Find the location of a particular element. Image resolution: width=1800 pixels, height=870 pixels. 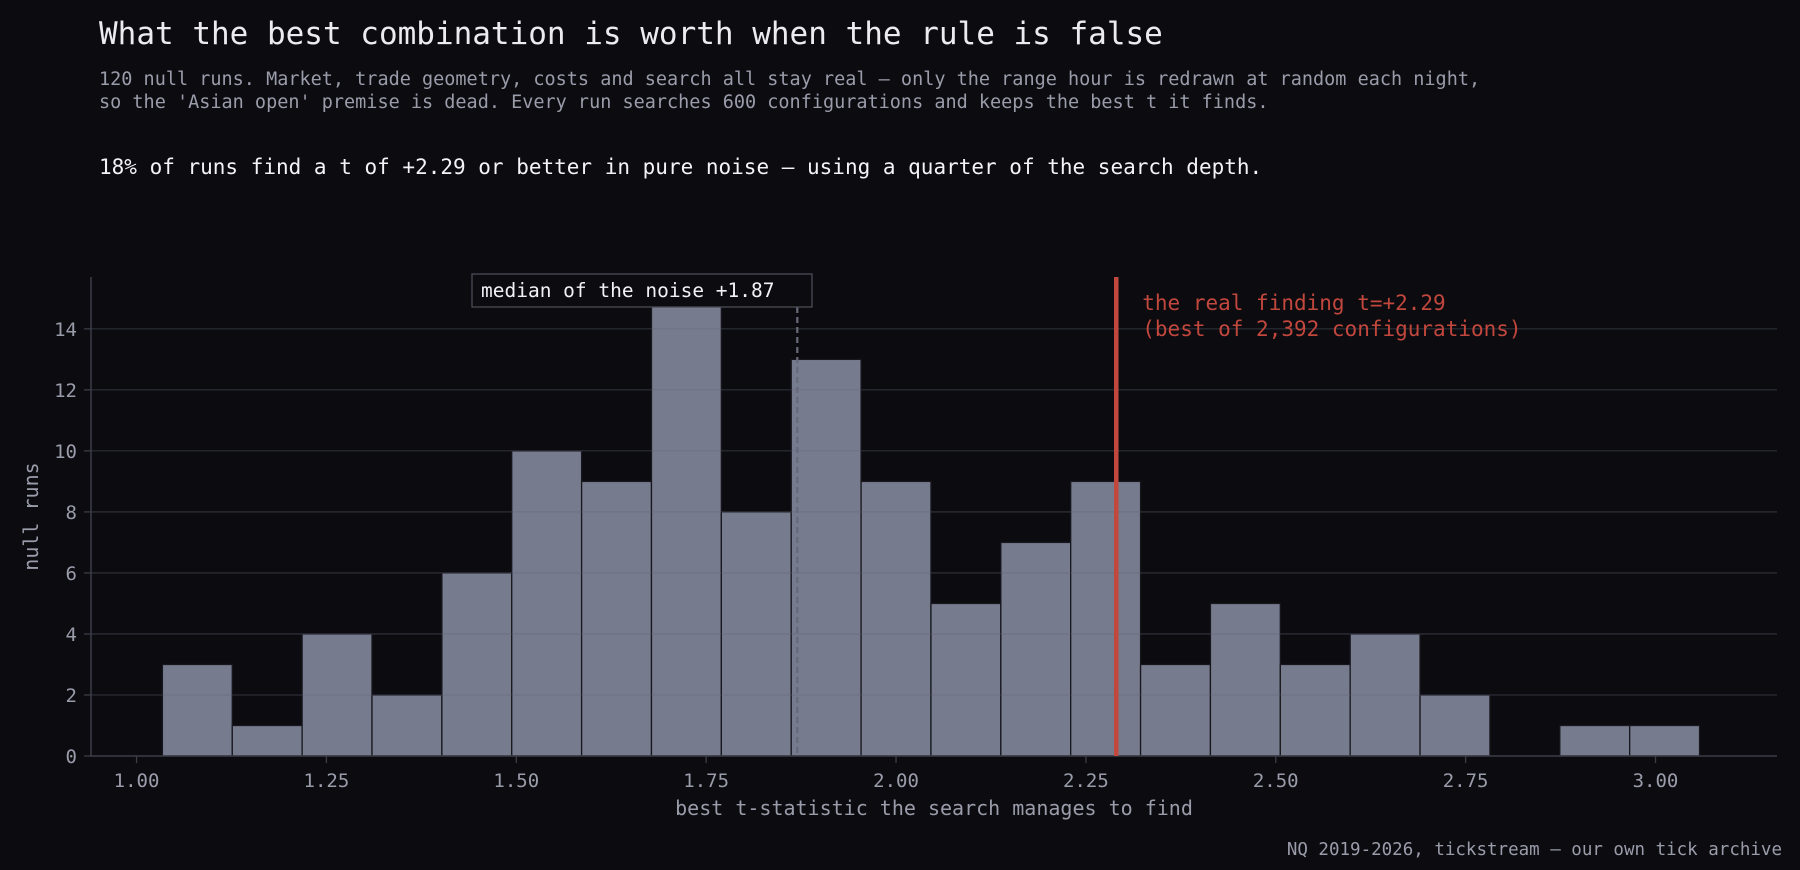

y-axis-title: null runs is located at coordinates (31, 516).